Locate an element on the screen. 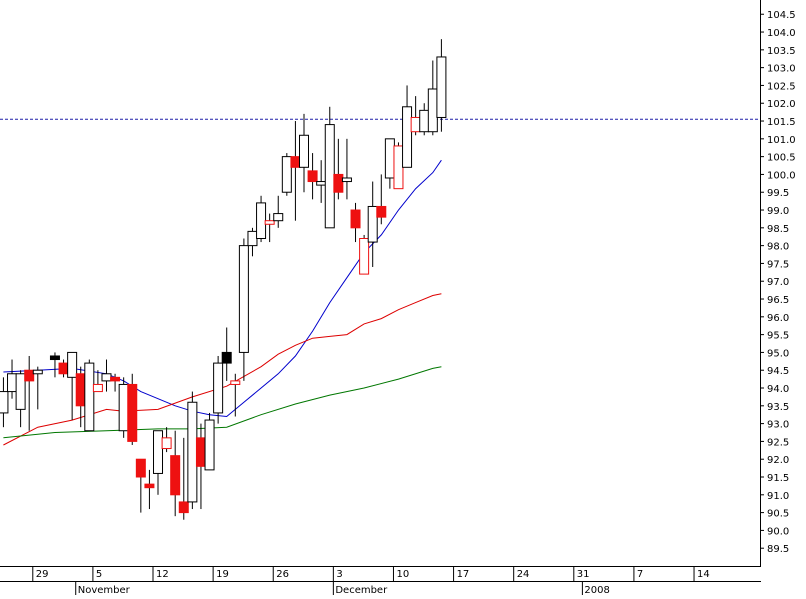 The width and height of the screenshot is (806, 599). x-tick-label: 12 is located at coordinates (162, 574).